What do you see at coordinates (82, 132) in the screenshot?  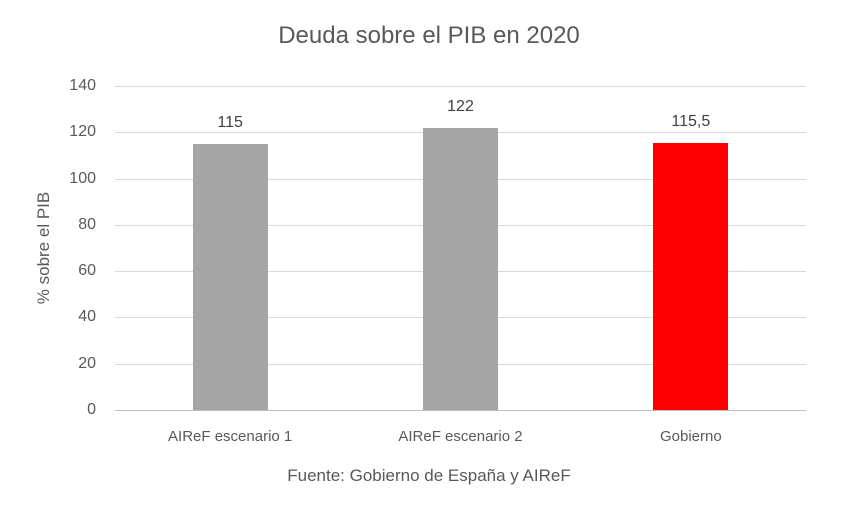 I see `y-tick-label: 120` at bounding box center [82, 132].